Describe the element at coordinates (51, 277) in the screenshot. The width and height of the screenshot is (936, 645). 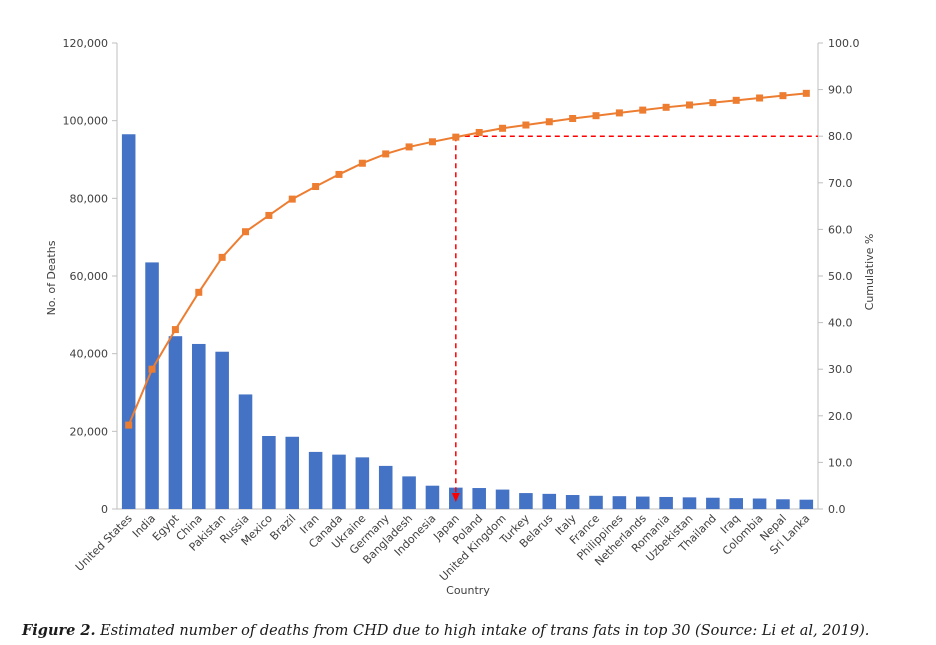
I see `y-axis-title: No. of Deaths` at that location.